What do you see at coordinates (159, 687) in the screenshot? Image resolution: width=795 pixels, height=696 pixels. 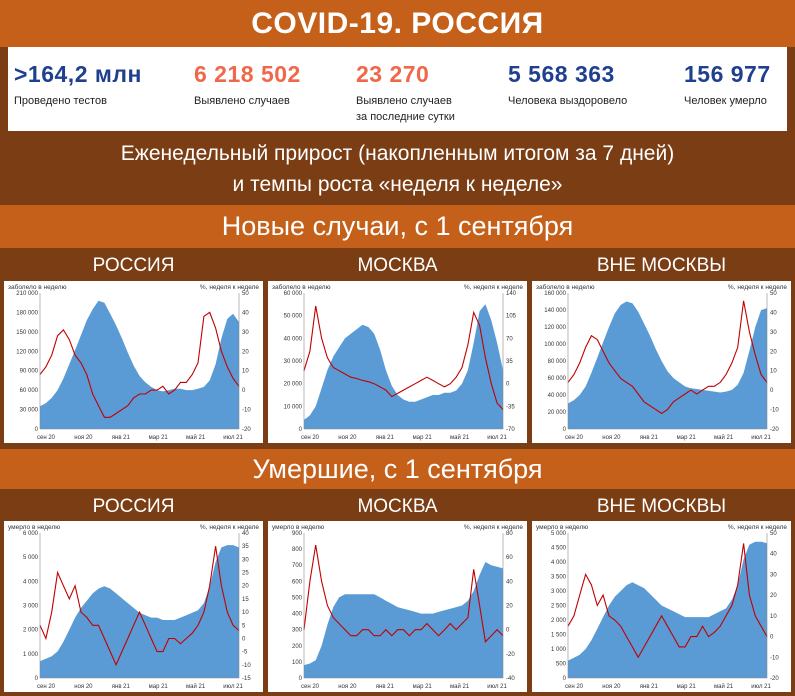 I see `x-tick-label: мар 21` at bounding box center [159, 687].